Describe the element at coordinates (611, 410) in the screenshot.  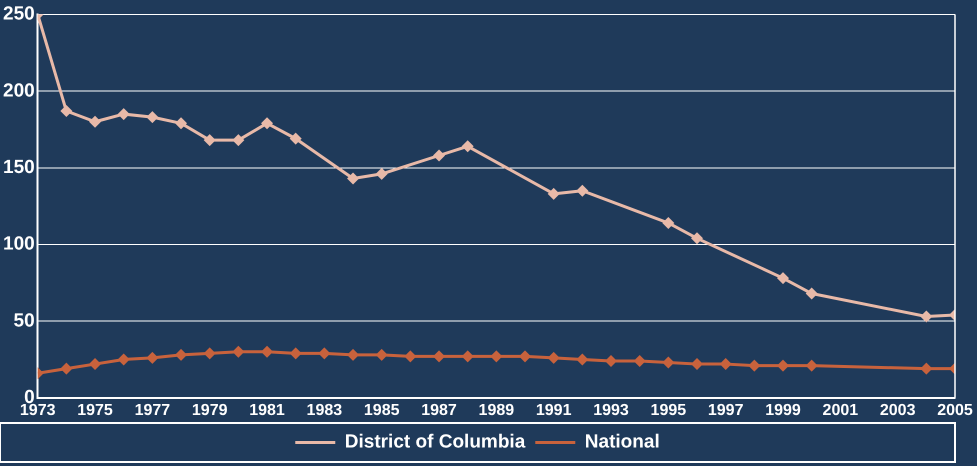
I see `x-tick-label: 1993` at that location.